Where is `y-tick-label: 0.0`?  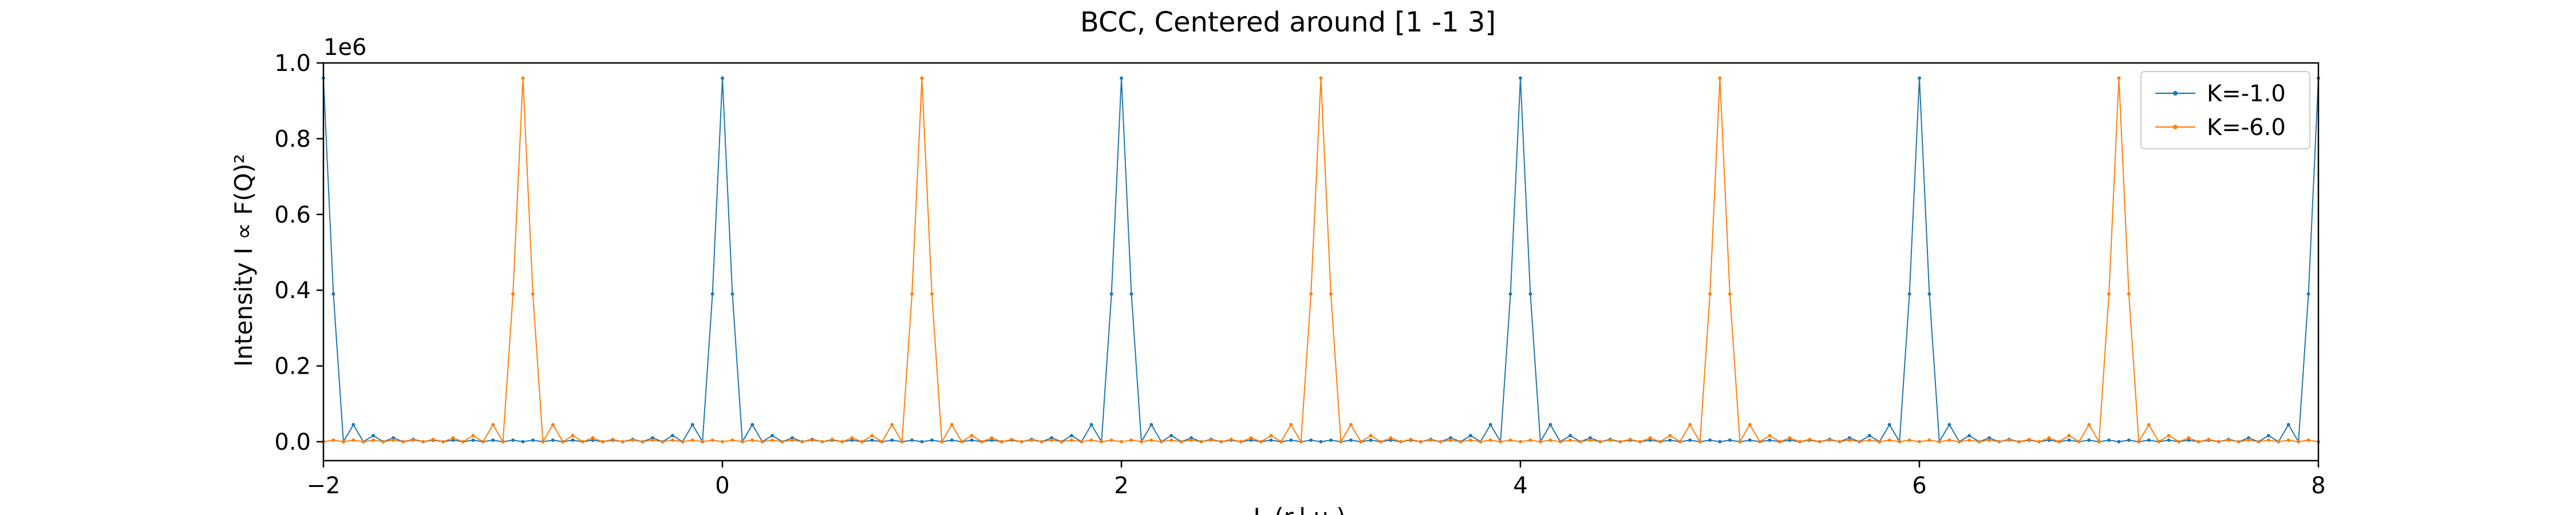
y-tick-label: 0.0 is located at coordinates (292, 442).